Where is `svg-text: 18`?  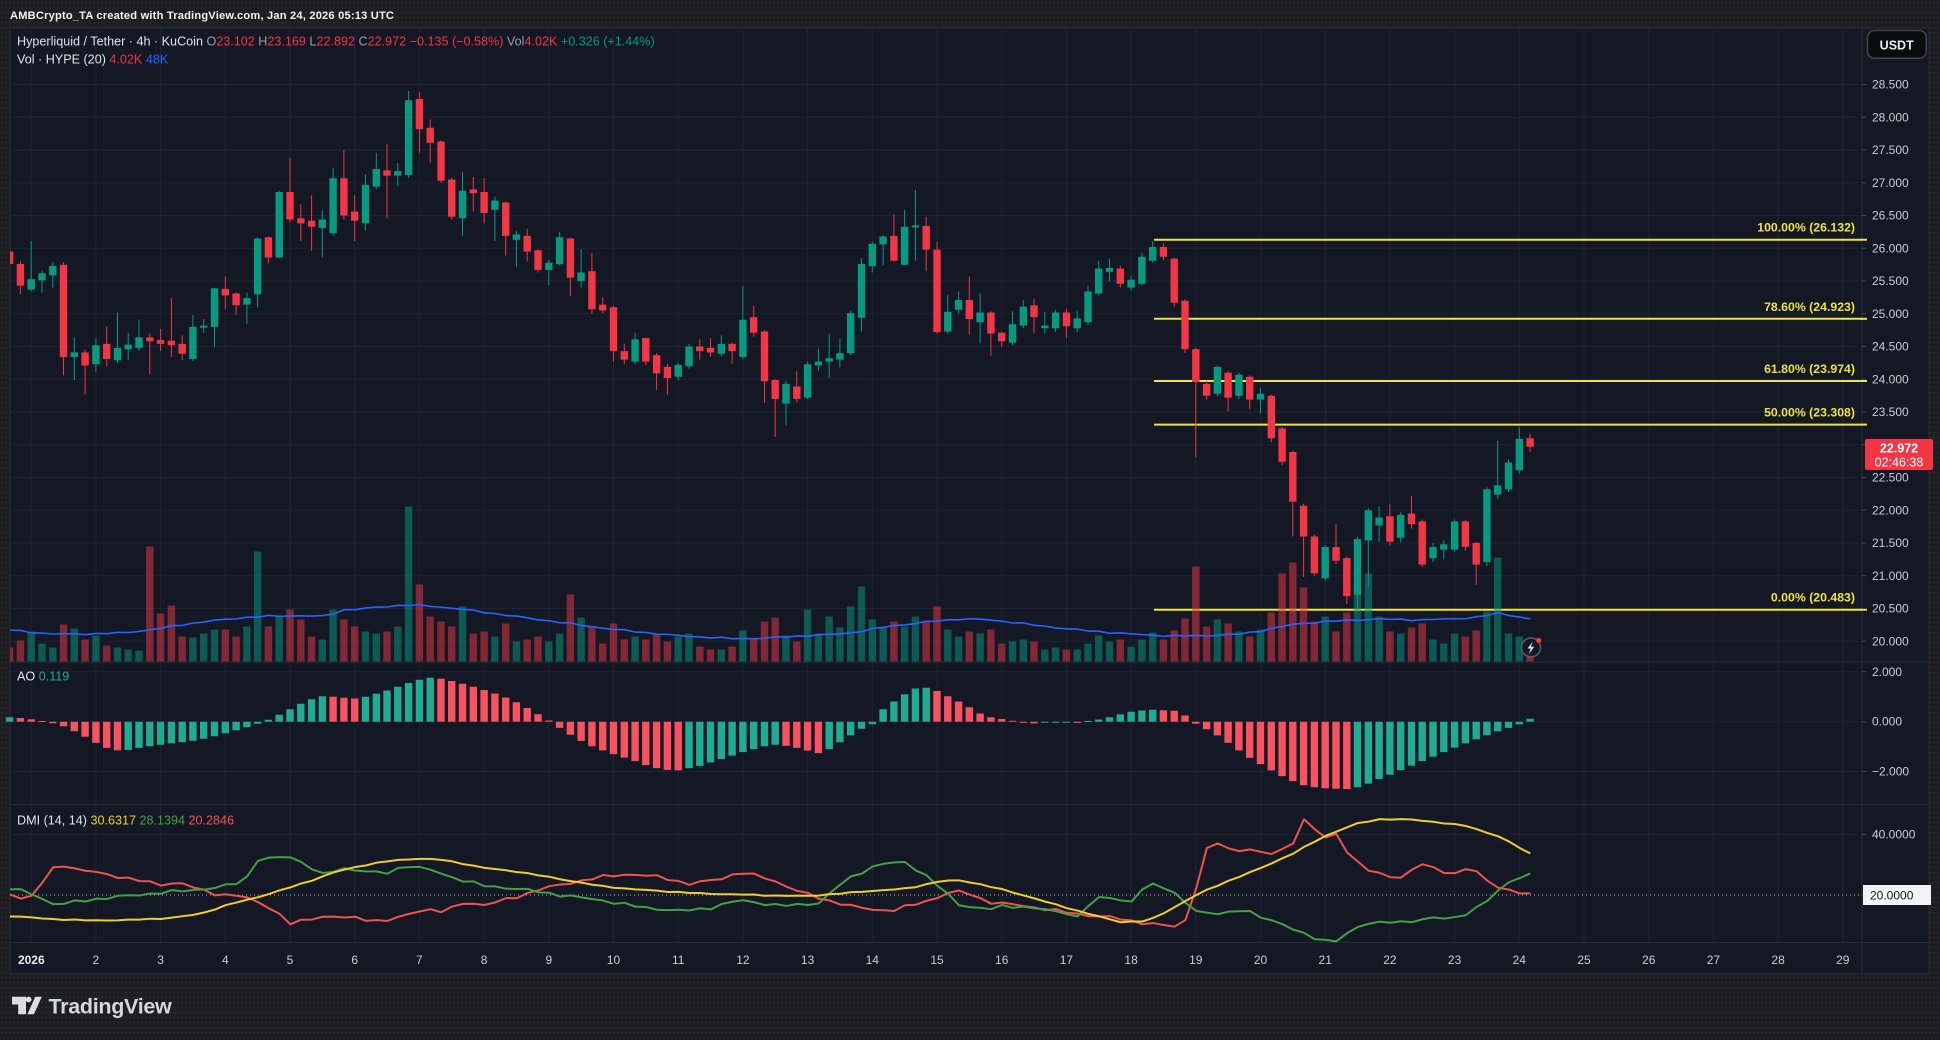
svg-text: 18 is located at coordinates (1131, 960).